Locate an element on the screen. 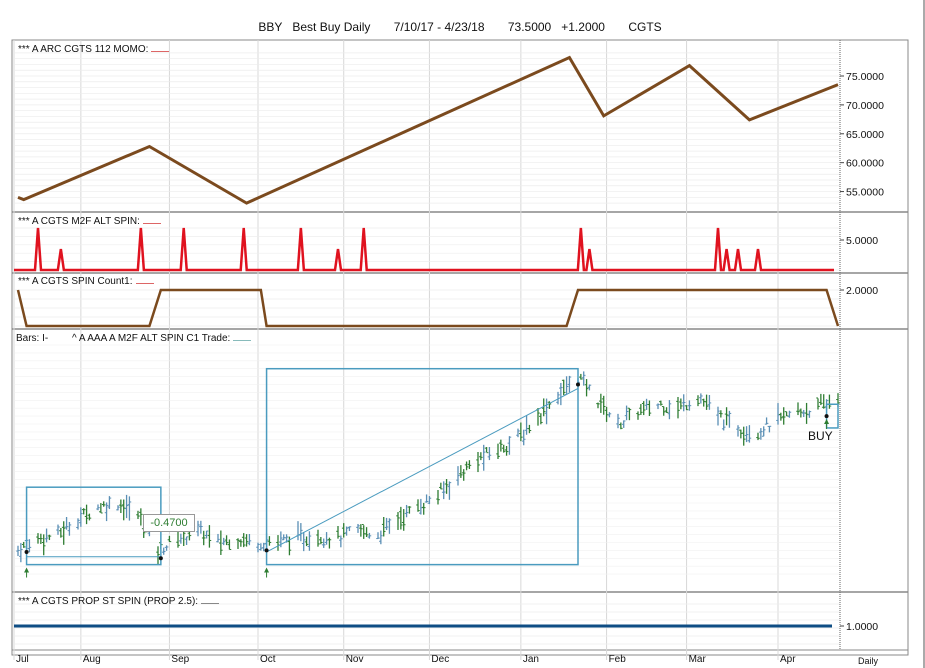 This screenshot has height=668, width=925. bars-label: Bars: I- is located at coordinates (32, 338).